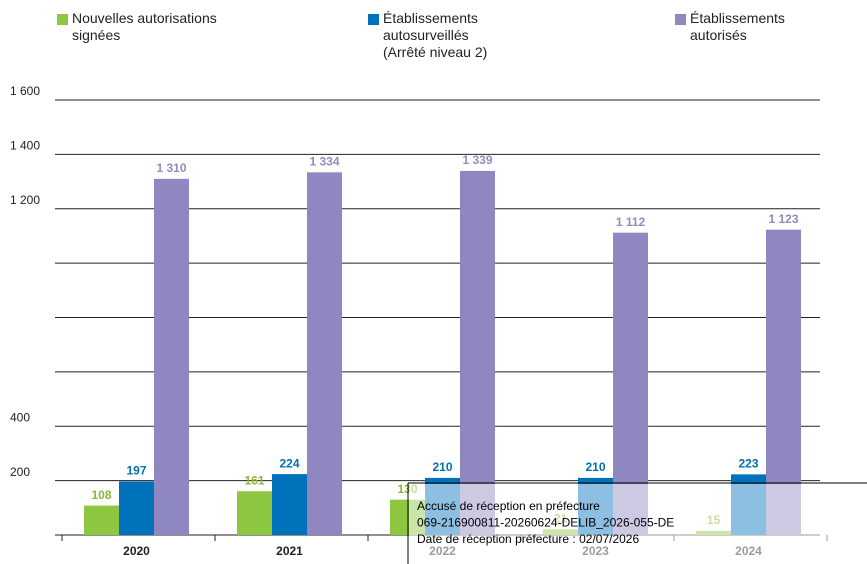 The height and width of the screenshot is (564, 867). I want to click on y-tick-label: 1 600, so click(25, 91).